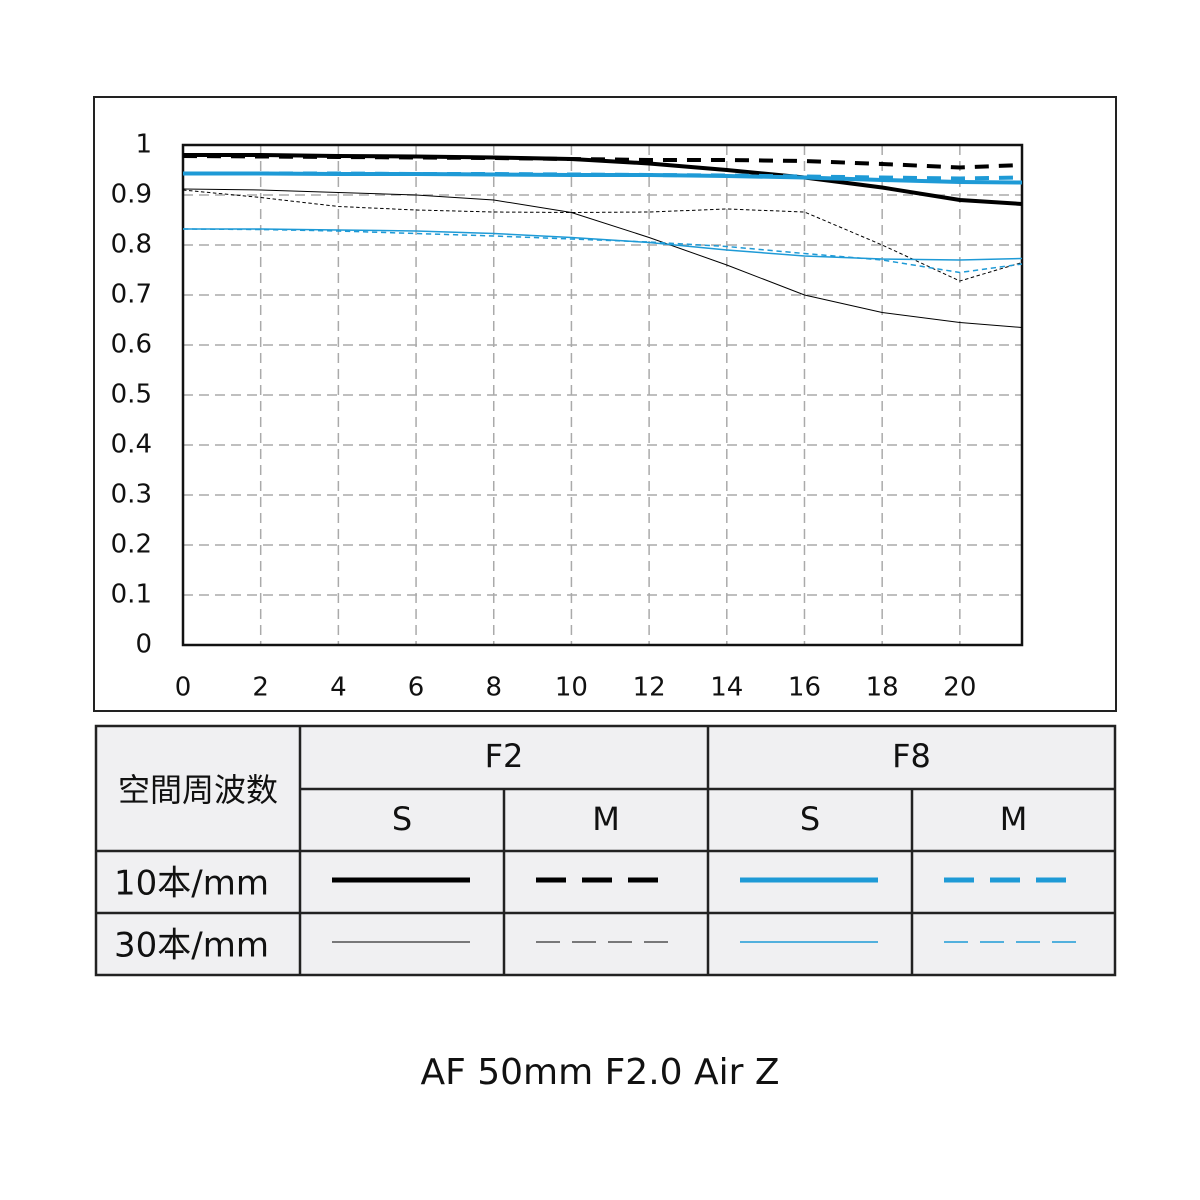 The width and height of the screenshot is (1200, 1200). I want to click on chart-title: AF 50mm F2.0 Air Z, so click(599, 1072).